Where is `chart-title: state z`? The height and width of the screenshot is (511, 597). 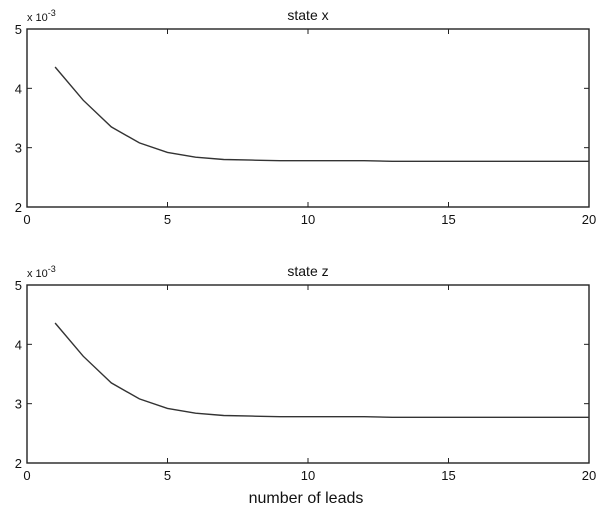 chart-title: state z is located at coordinates (307, 271).